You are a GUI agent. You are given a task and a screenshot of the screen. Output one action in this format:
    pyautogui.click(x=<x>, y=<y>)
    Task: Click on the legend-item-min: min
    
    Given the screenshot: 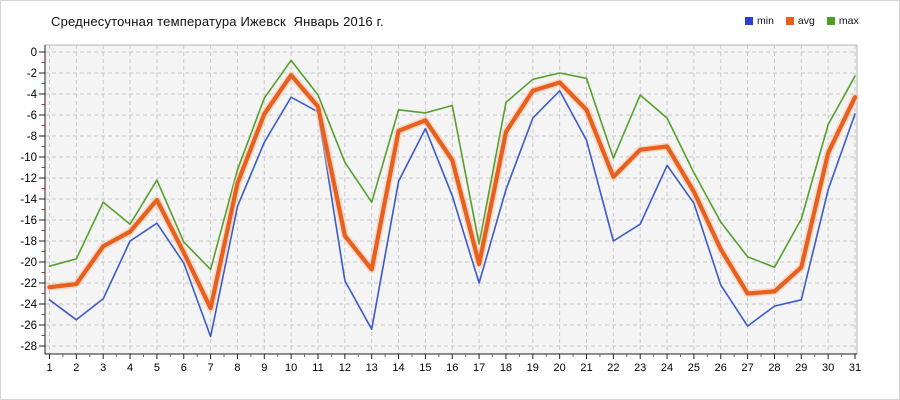 What is the action you would take?
    pyautogui.click(x=759, y=21)
    